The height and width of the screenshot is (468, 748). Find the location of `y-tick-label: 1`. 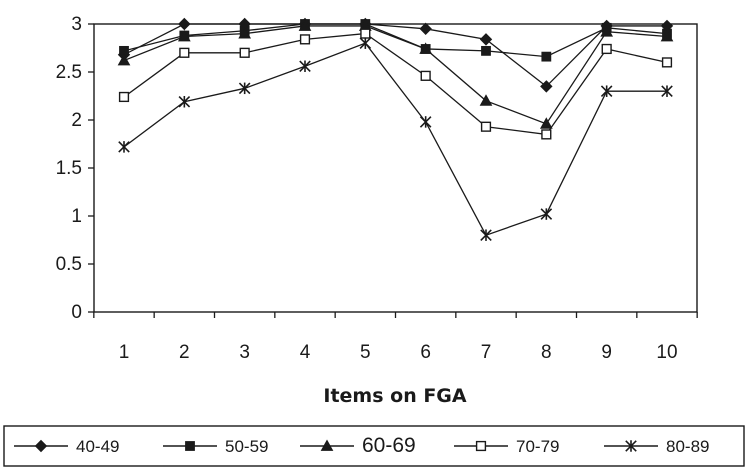

y-tick-label: 1 is located at coordinates (76, 216).